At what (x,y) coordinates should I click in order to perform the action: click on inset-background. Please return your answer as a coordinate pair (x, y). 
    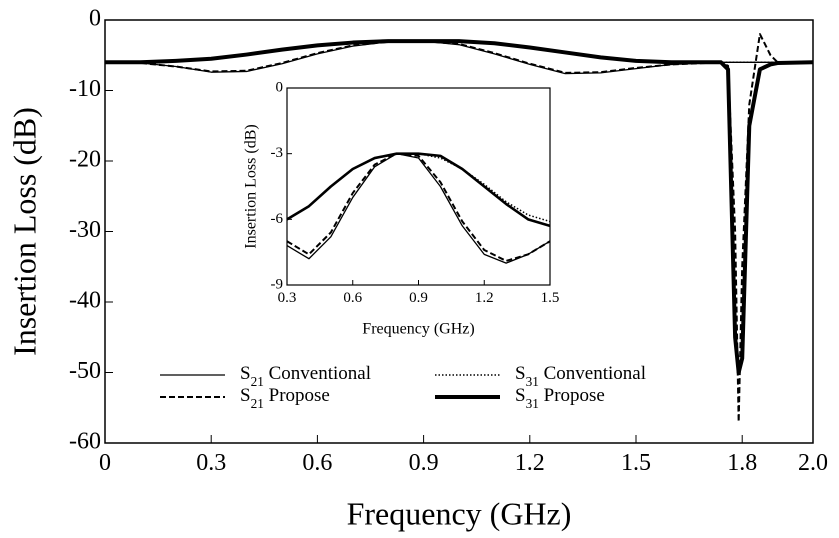
    Looking at the image, I should click on (418, 186).